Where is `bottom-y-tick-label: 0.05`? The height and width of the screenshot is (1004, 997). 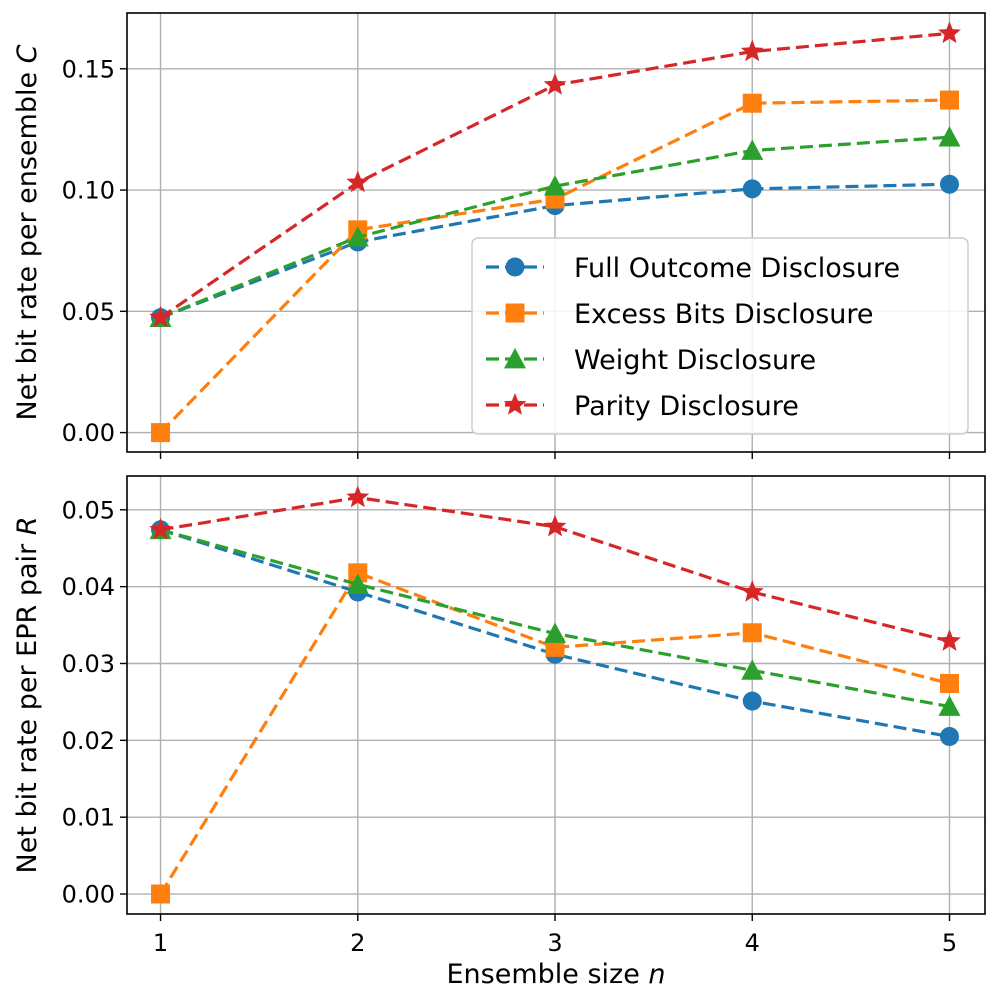
bottom-y-tick-label: 0.05 is located at coordinates (88, 510).